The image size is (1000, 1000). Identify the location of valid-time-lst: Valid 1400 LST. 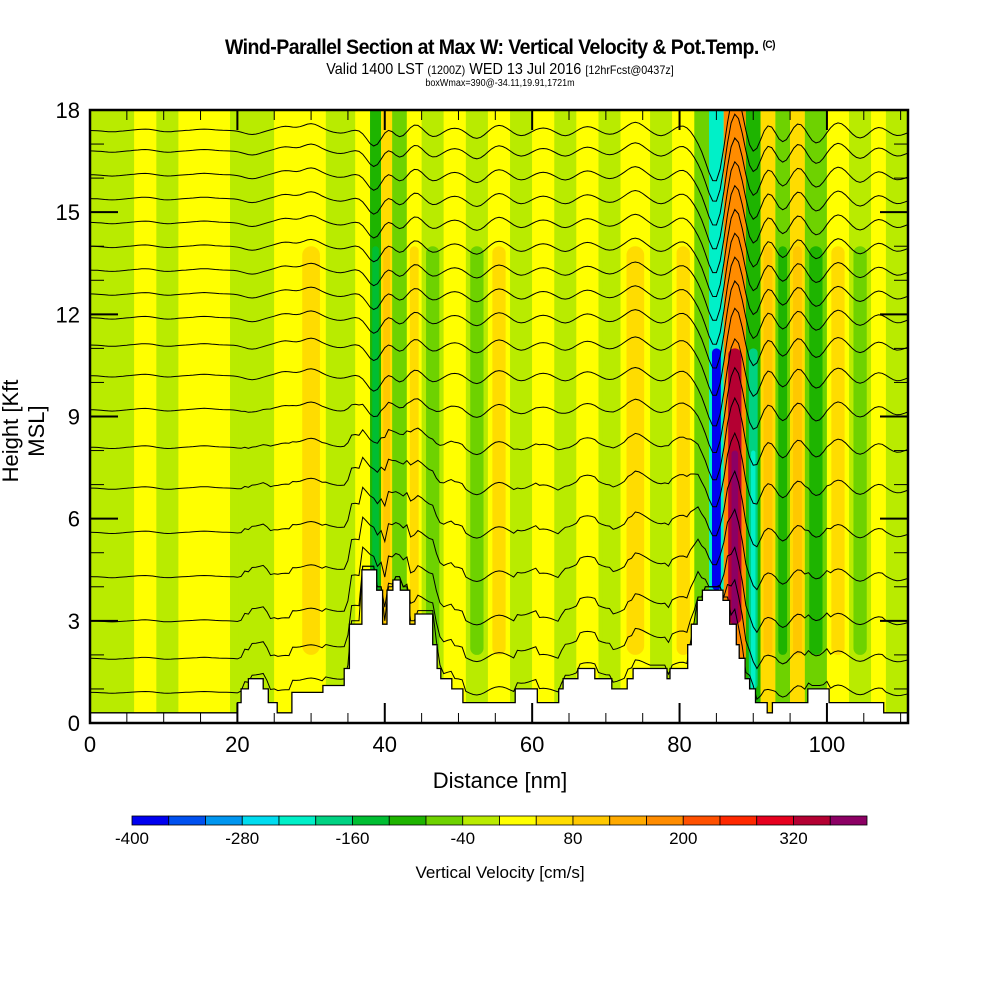
(375, 69).